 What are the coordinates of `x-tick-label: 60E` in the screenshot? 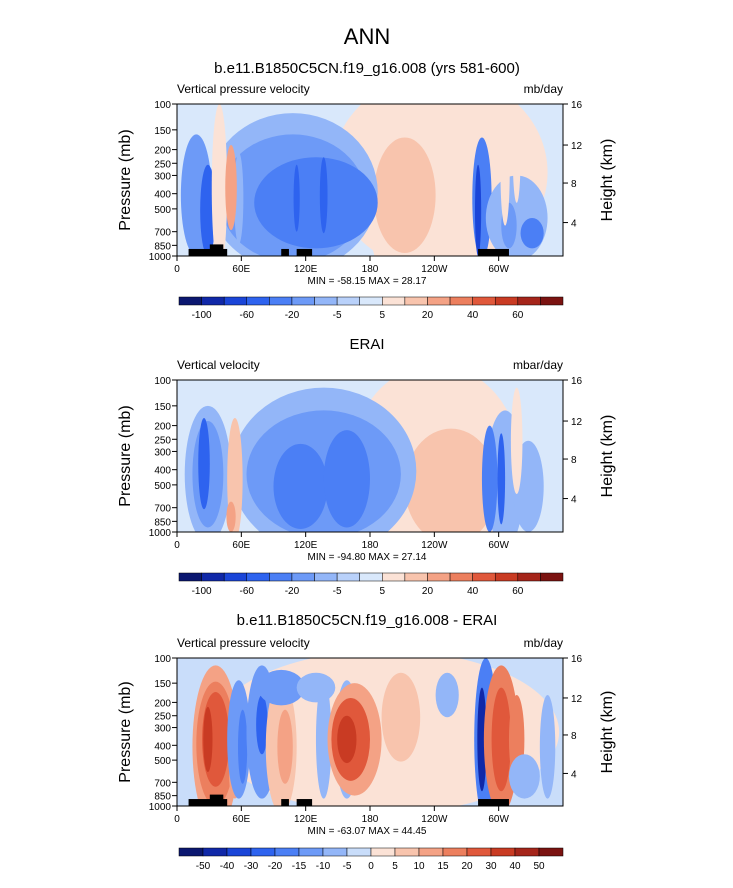 It's located at (241, 819).